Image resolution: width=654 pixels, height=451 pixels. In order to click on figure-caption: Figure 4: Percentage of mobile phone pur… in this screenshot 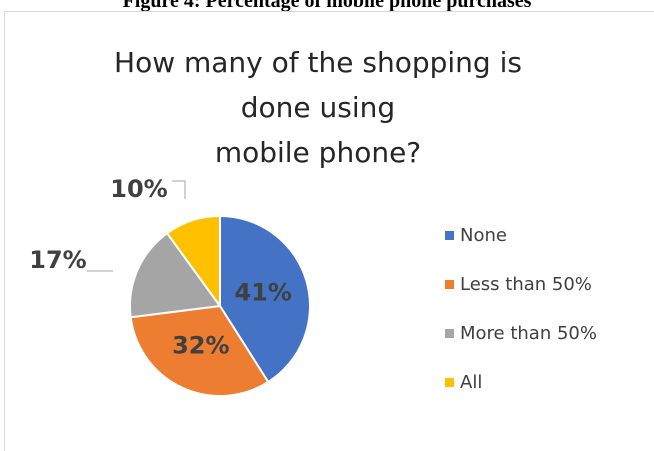, I will do `click(327, 6)`.